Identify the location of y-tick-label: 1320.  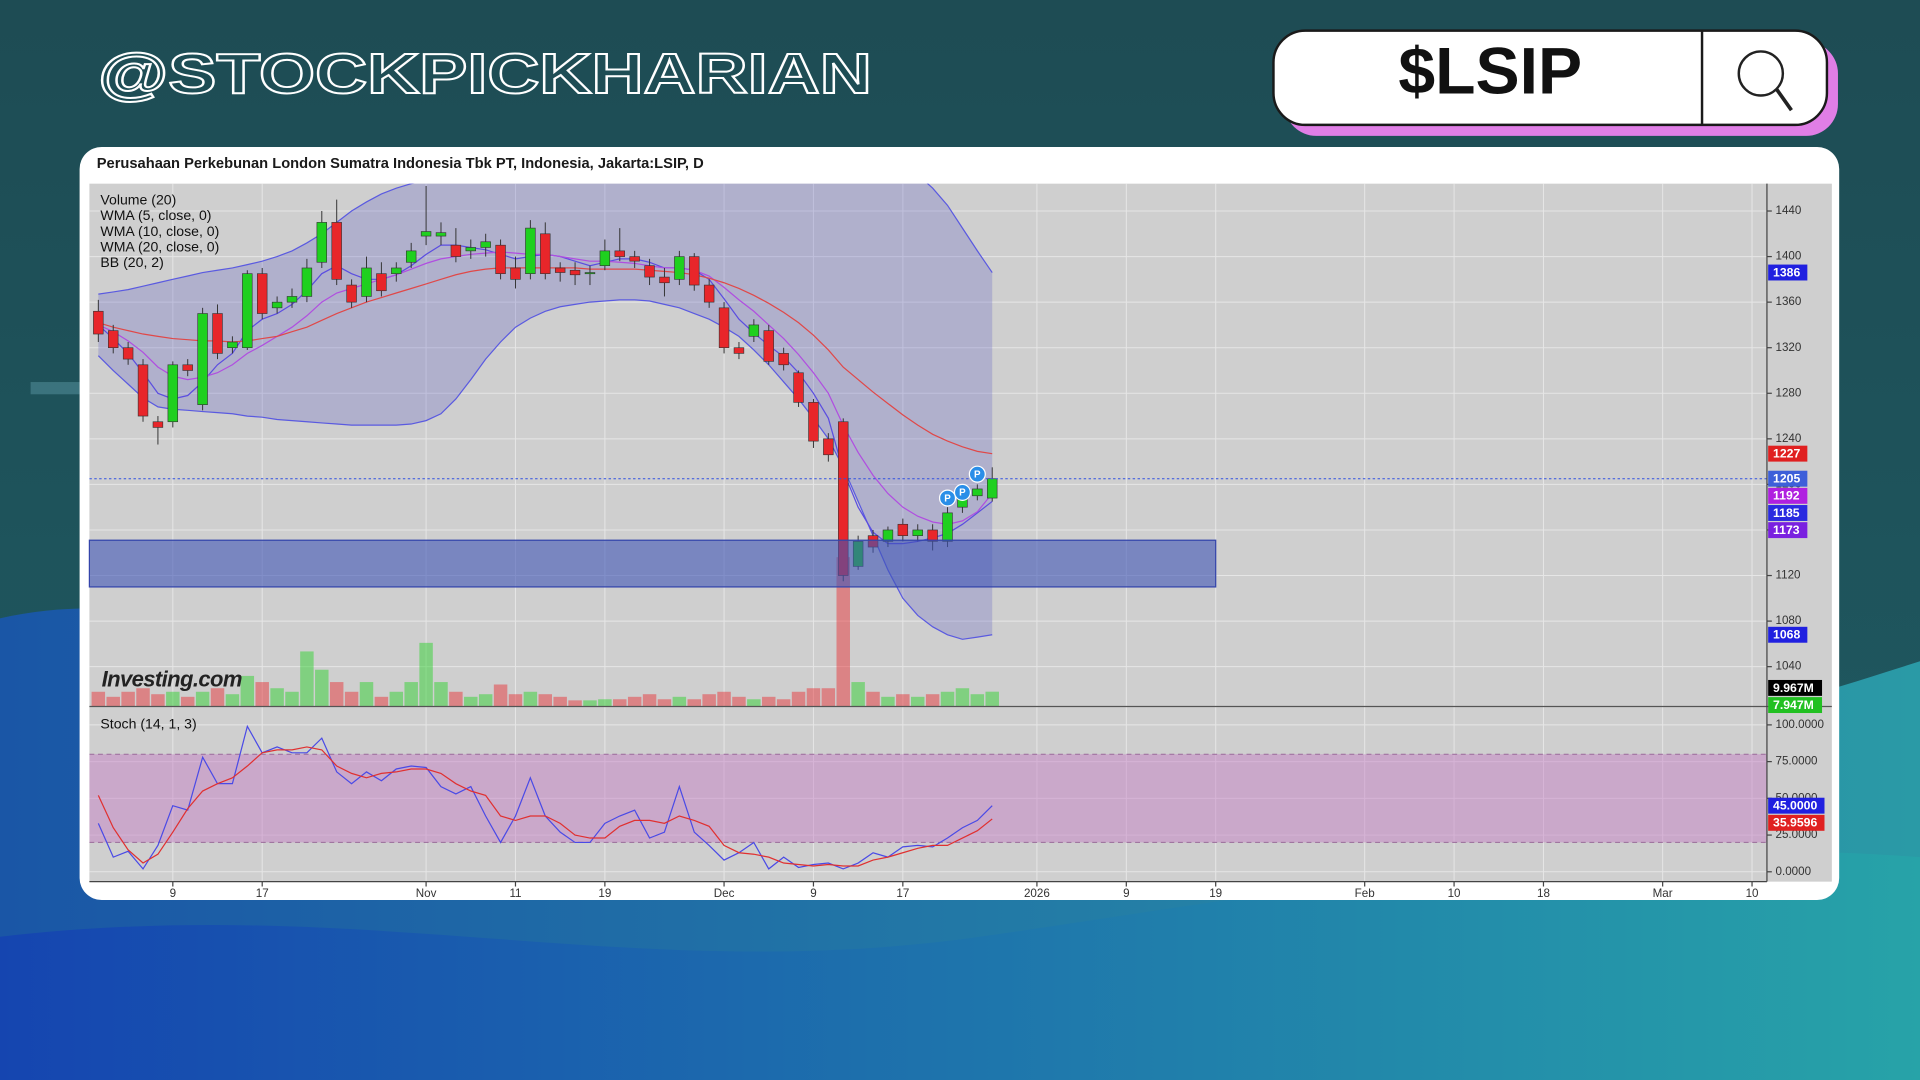
(1789, 347).